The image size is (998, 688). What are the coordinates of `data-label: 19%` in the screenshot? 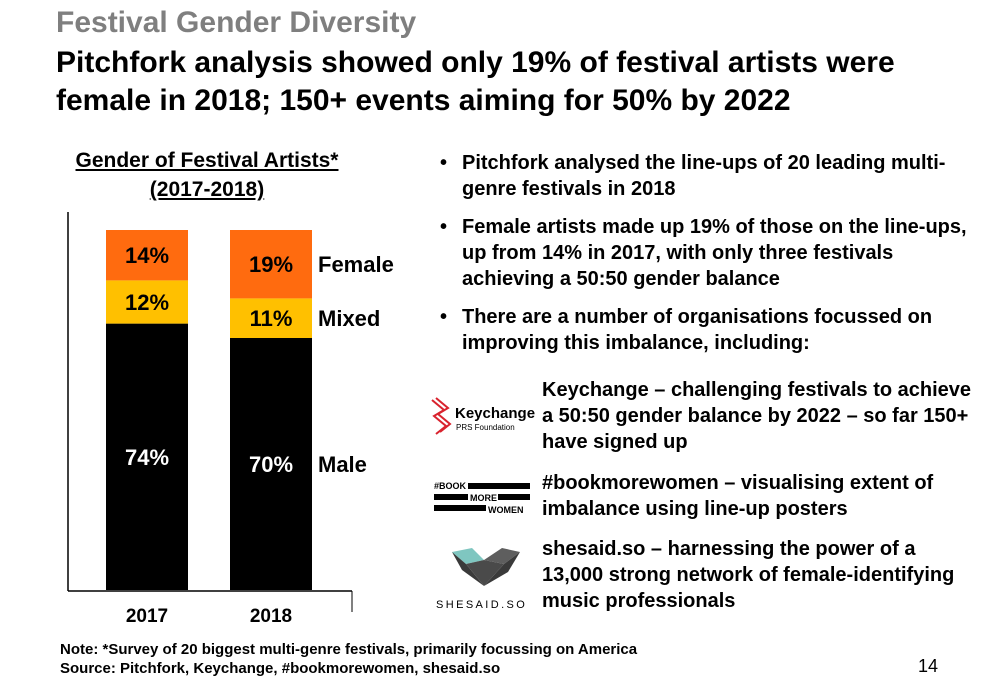 It's located at (271, 264).